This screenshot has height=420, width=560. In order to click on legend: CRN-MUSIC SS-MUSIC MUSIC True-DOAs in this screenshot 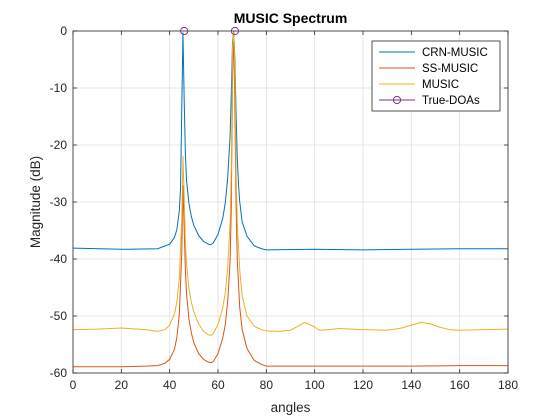, I will do `click(436, 76)`.